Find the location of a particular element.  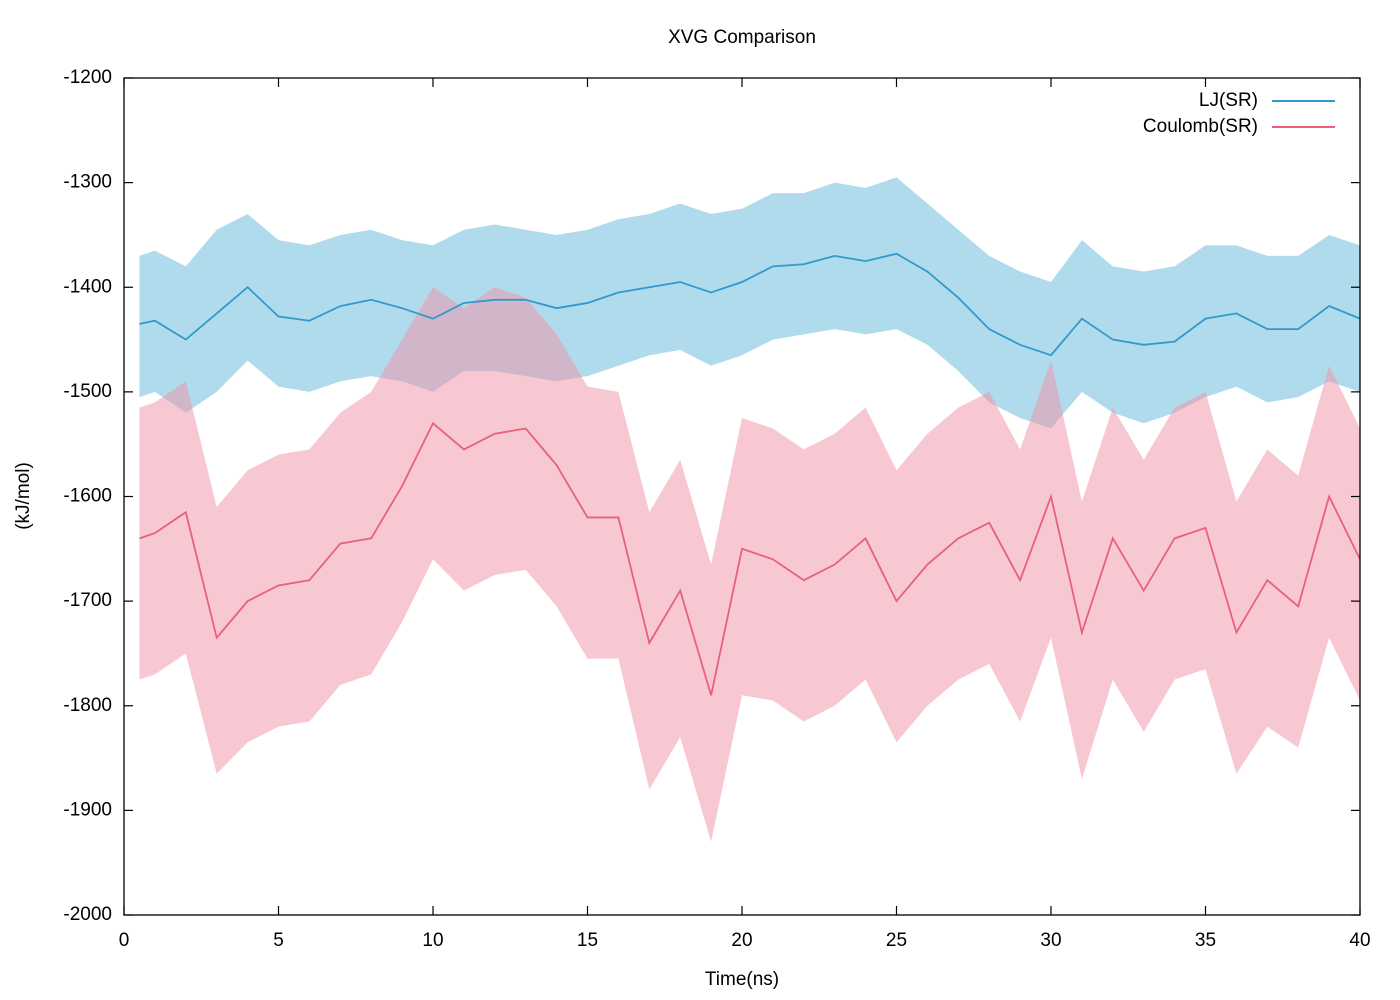

y-tick-label: -1700 is located at coordinates (87, 600).